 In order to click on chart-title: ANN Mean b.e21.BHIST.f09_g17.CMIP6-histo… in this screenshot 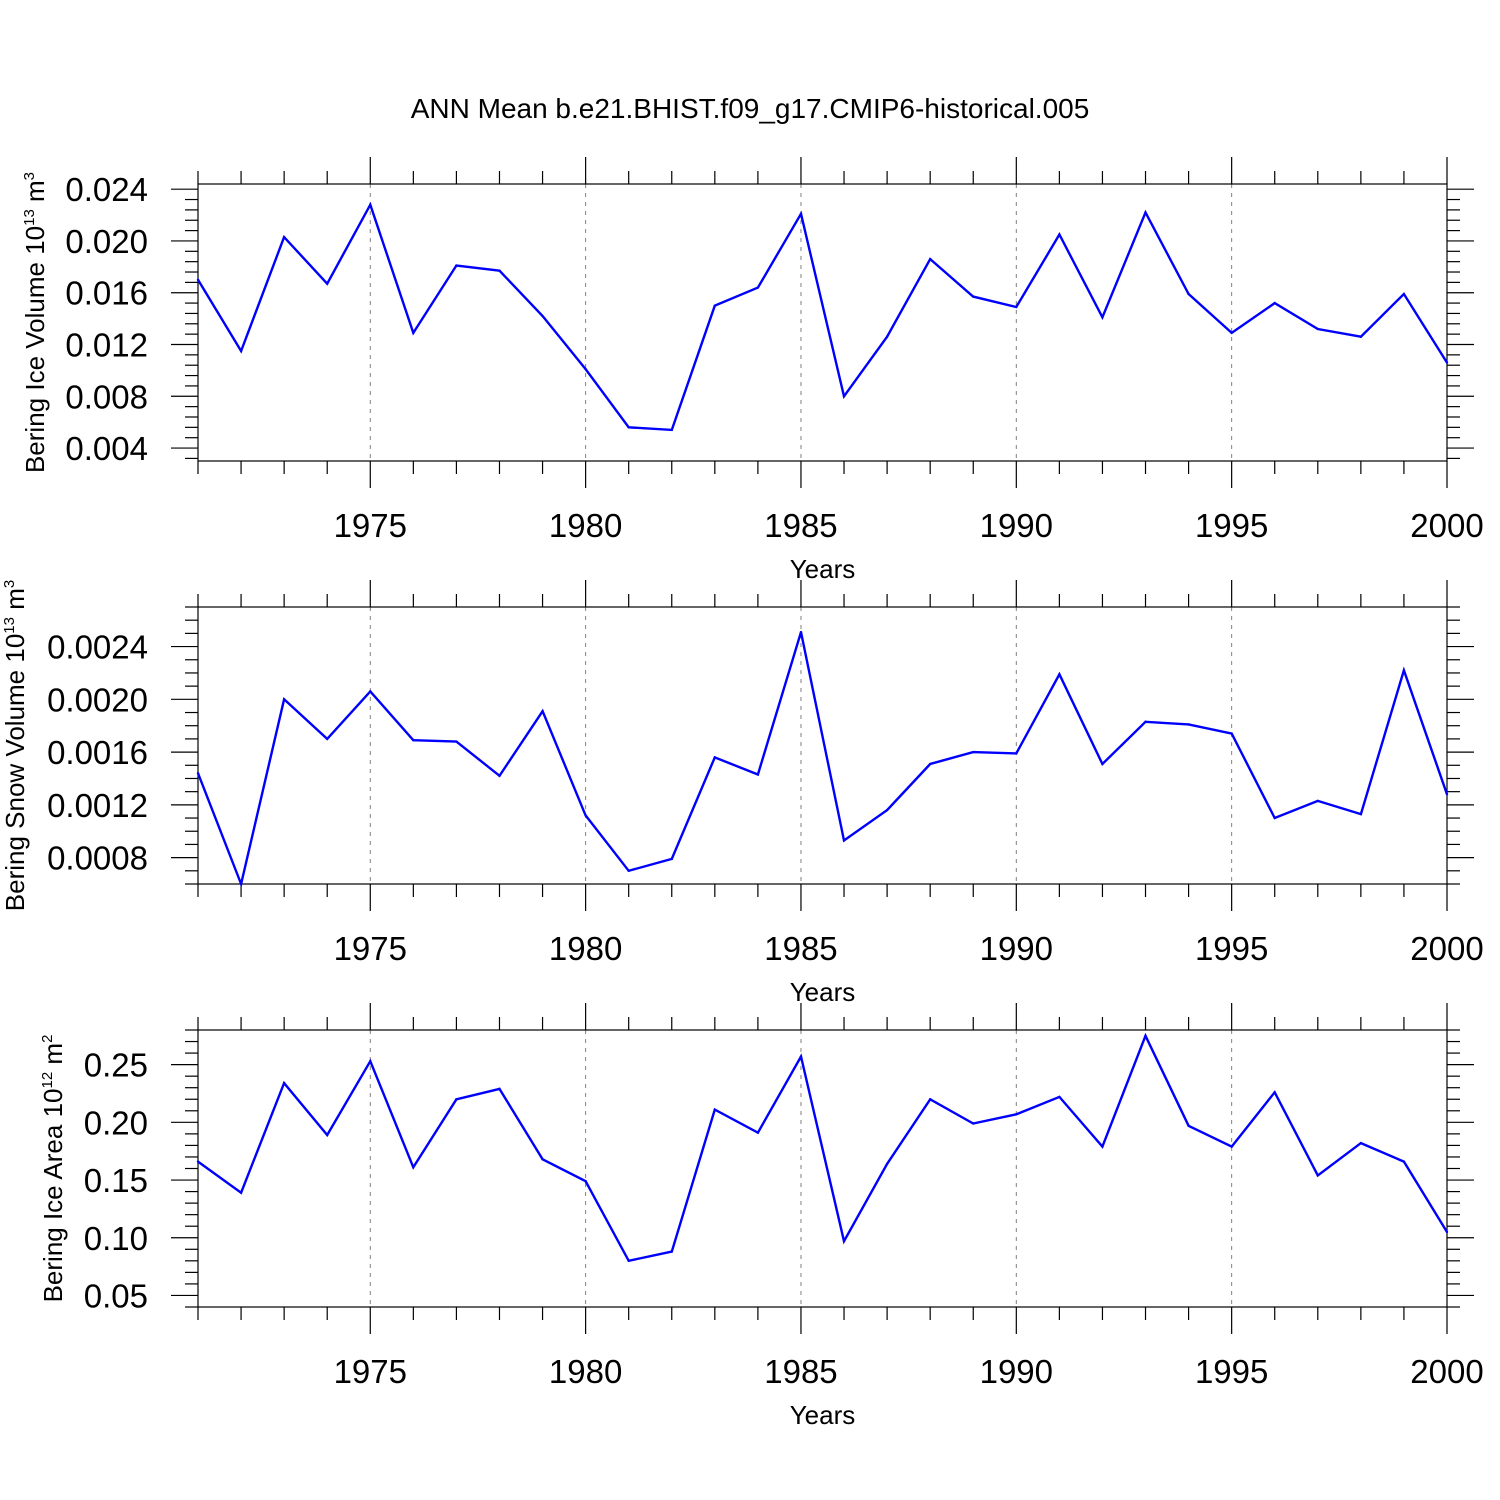, I will do `click(750, 108)`.